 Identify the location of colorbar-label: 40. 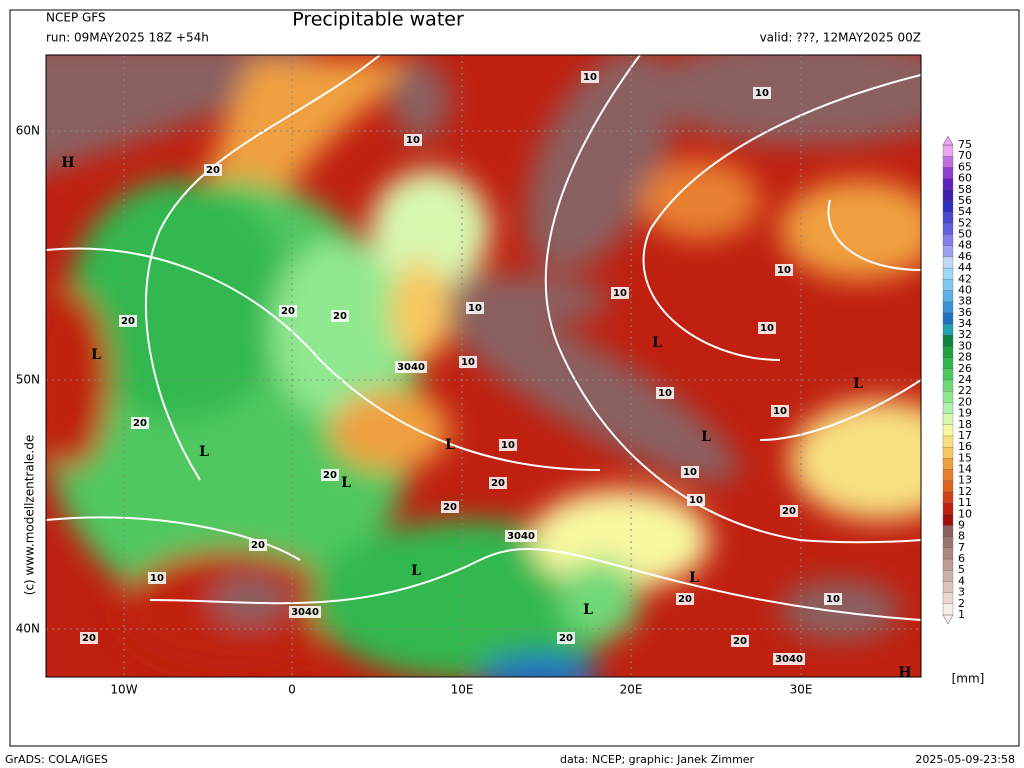
(965, 289).